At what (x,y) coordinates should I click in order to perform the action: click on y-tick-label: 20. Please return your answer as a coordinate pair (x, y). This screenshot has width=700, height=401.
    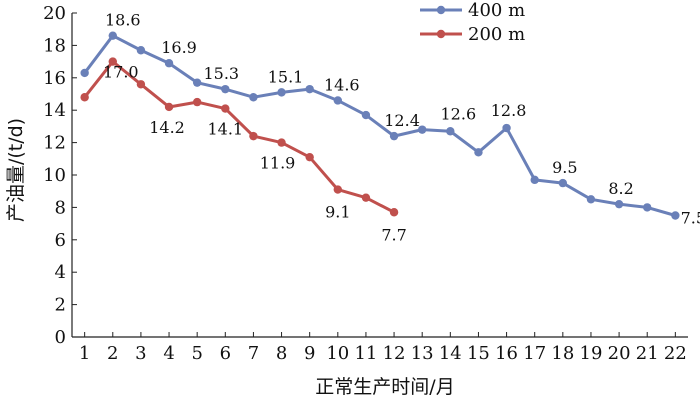
    Looking at the image, I should click on (54, 13).